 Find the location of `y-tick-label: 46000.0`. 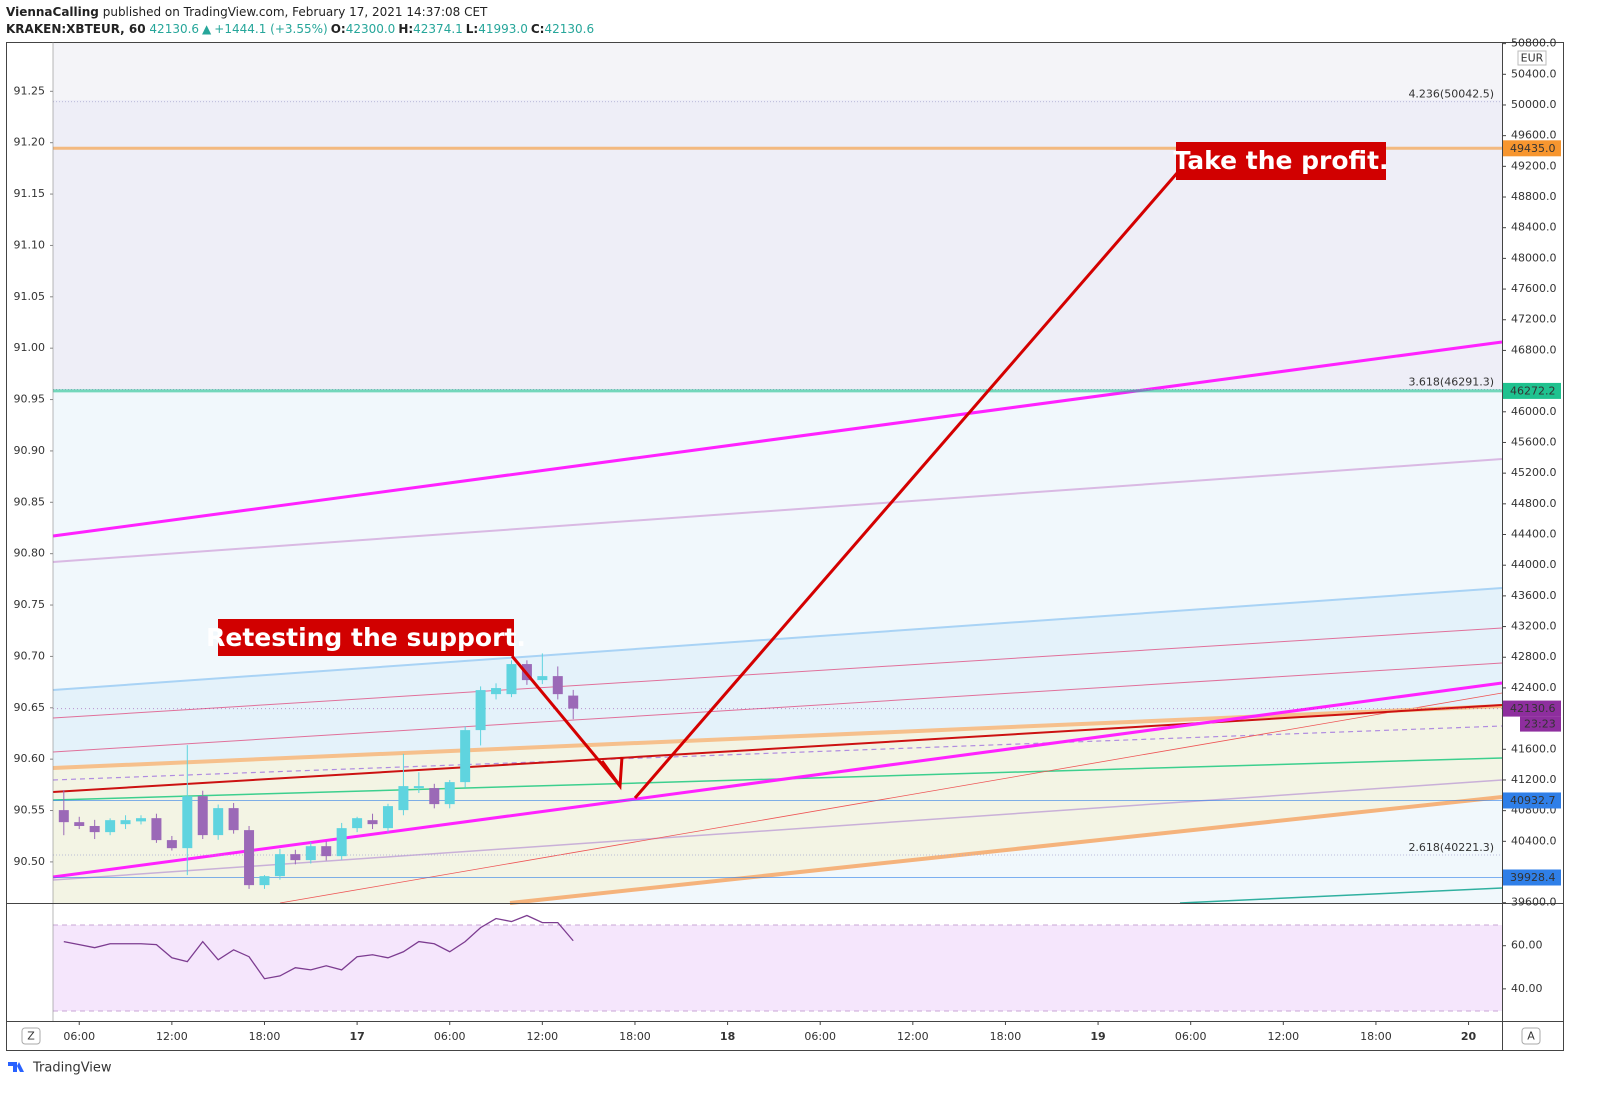

y-tick-label: 46000.0 is located at coordinates (1534, 411).